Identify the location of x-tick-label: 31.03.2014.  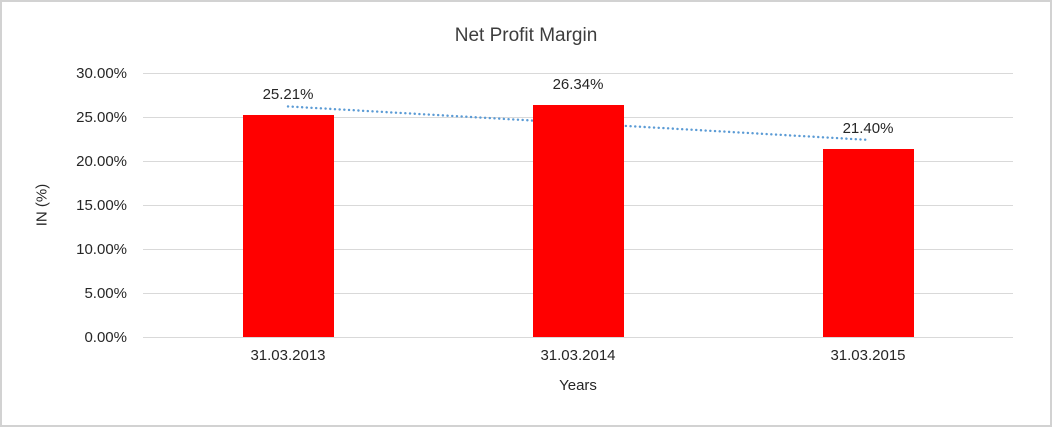
(578, 355).